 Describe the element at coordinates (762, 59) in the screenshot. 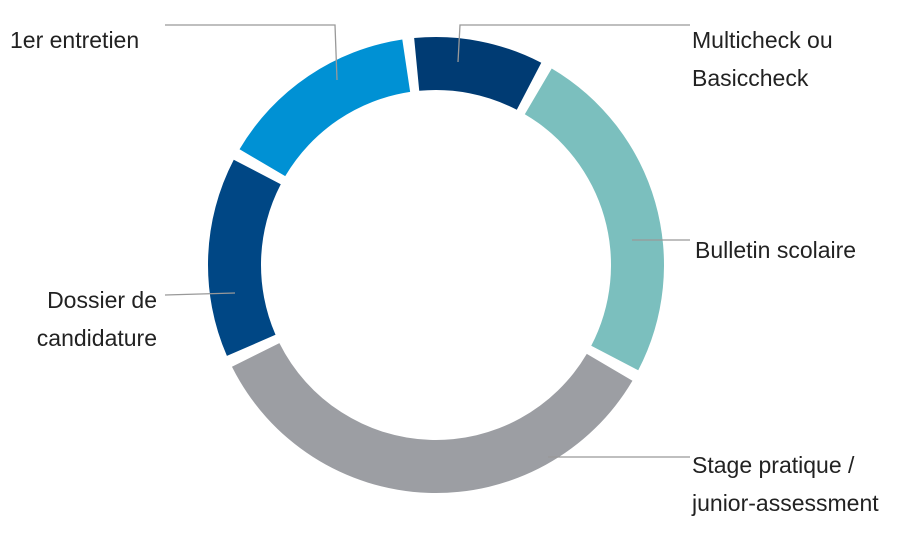

I see `segment-label: Multicheck ou Basiccheck` at that location.